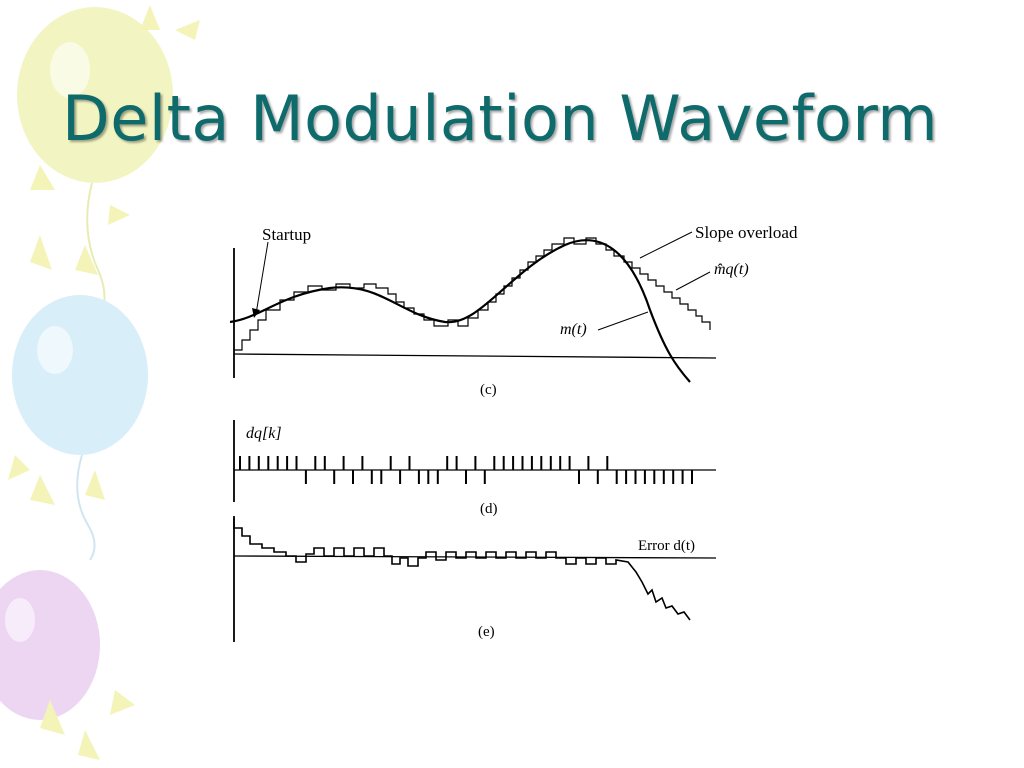  What do you see at coordinates (486, 632) in the screenshot?
I see `panel-e-caption: (e)` at bounding box center [486, 632].